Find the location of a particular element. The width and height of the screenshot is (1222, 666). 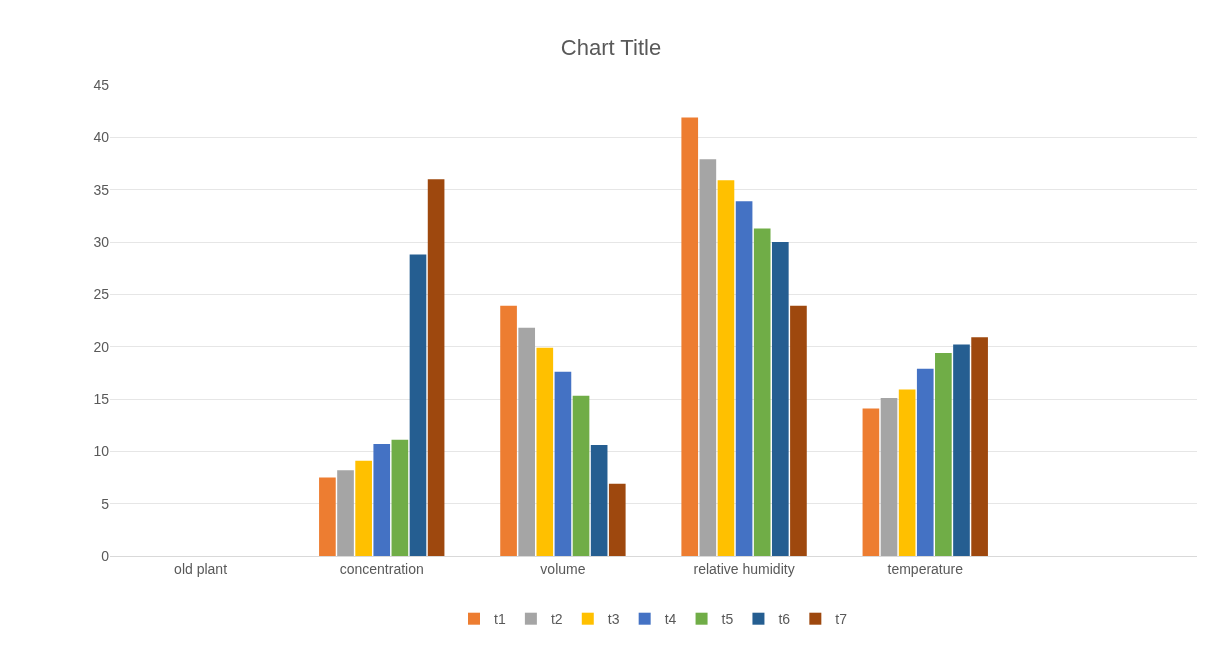

legend-label: t2 is located at coordinates (556, 619).